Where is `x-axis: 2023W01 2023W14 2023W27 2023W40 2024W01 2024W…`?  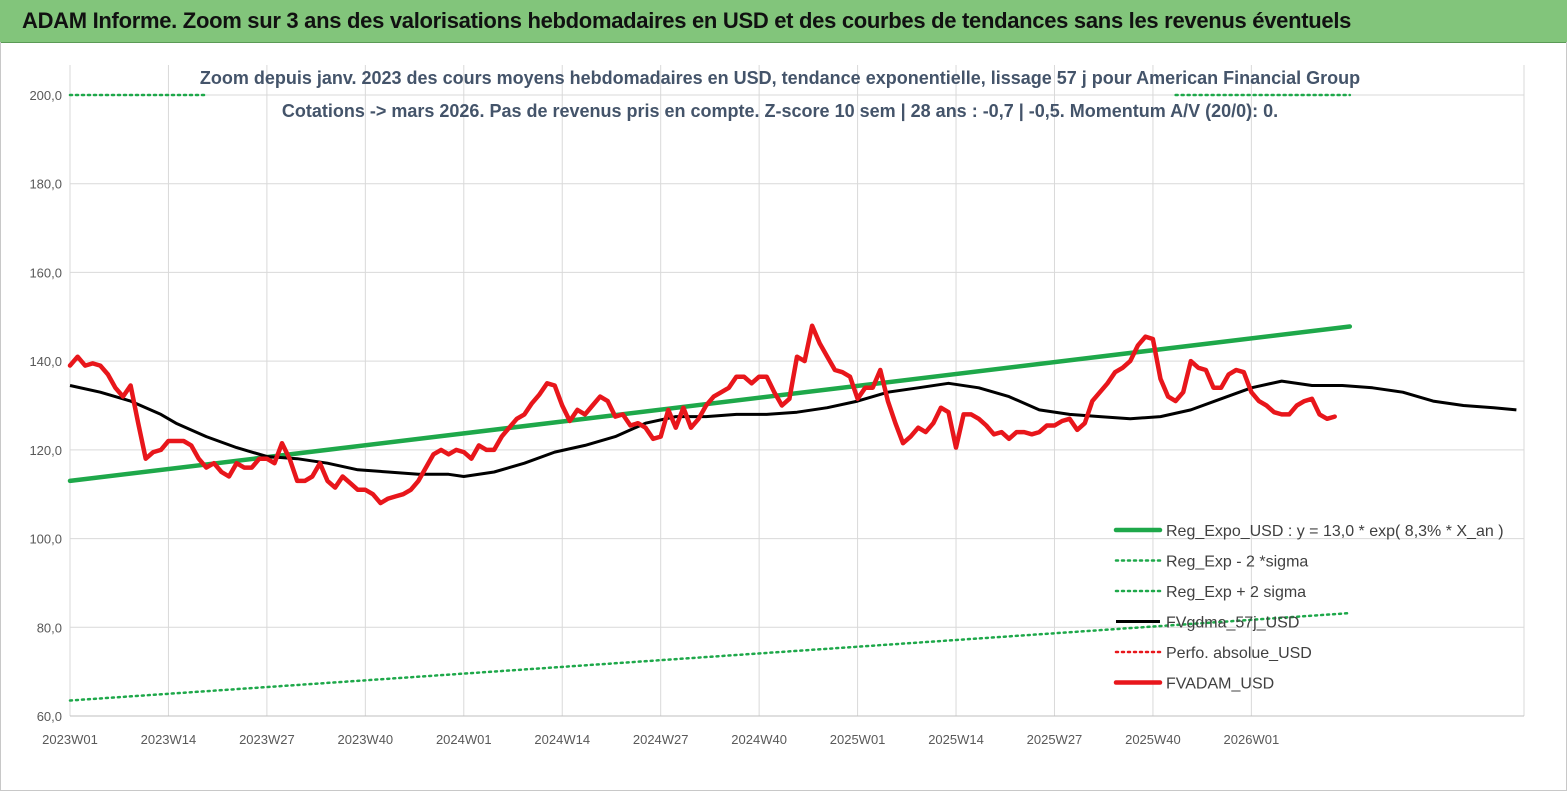 x-axis: 2023W01 2023W14 2023W27 2023W40 2024W01 2024W… is located at coordinates (660, 739).